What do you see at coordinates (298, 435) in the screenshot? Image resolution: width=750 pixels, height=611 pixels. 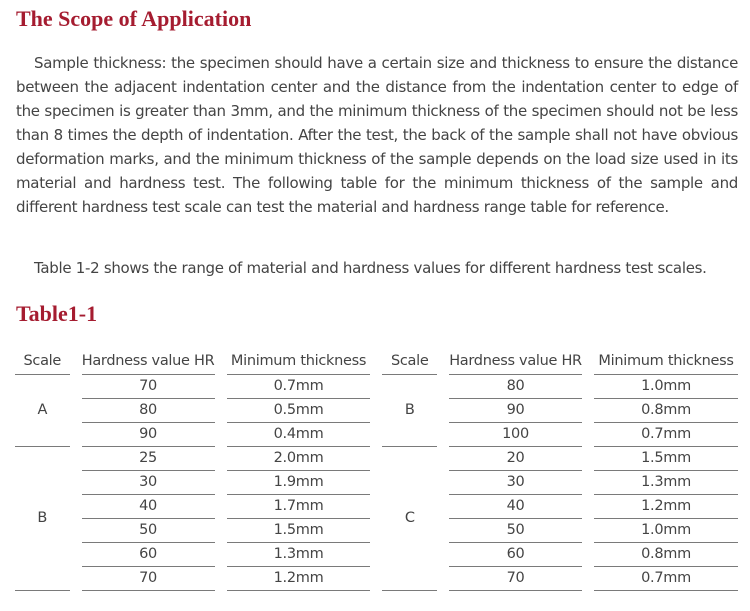 I see `min-thickness-cell: 0.4mm` at bounding box center [298, 435].